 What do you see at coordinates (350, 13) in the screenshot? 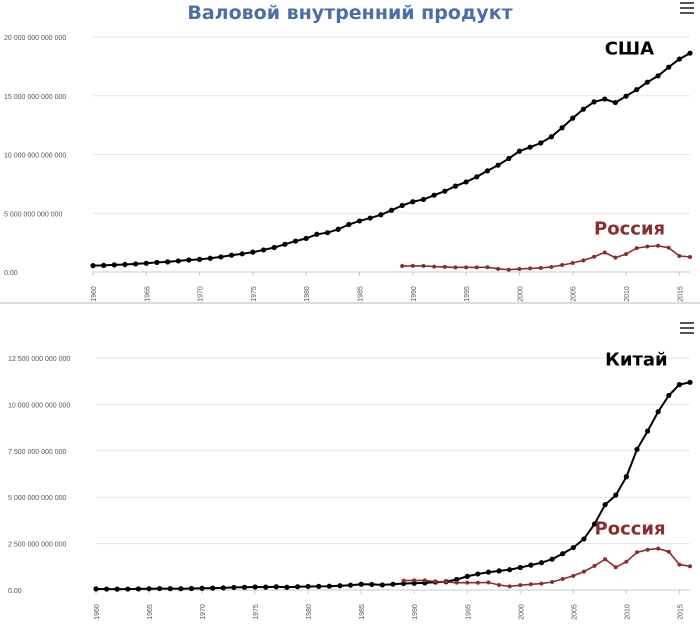
I see `page-title: Валовой внутренний продукт` at bounding box center [350, 13].